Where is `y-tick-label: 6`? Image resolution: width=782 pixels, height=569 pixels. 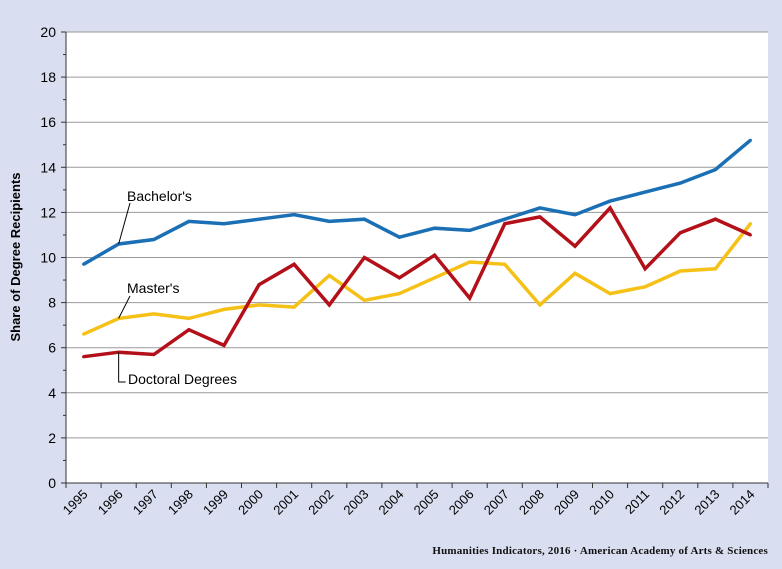
y-tick-label: 6 is located at coordinates (52, 348).